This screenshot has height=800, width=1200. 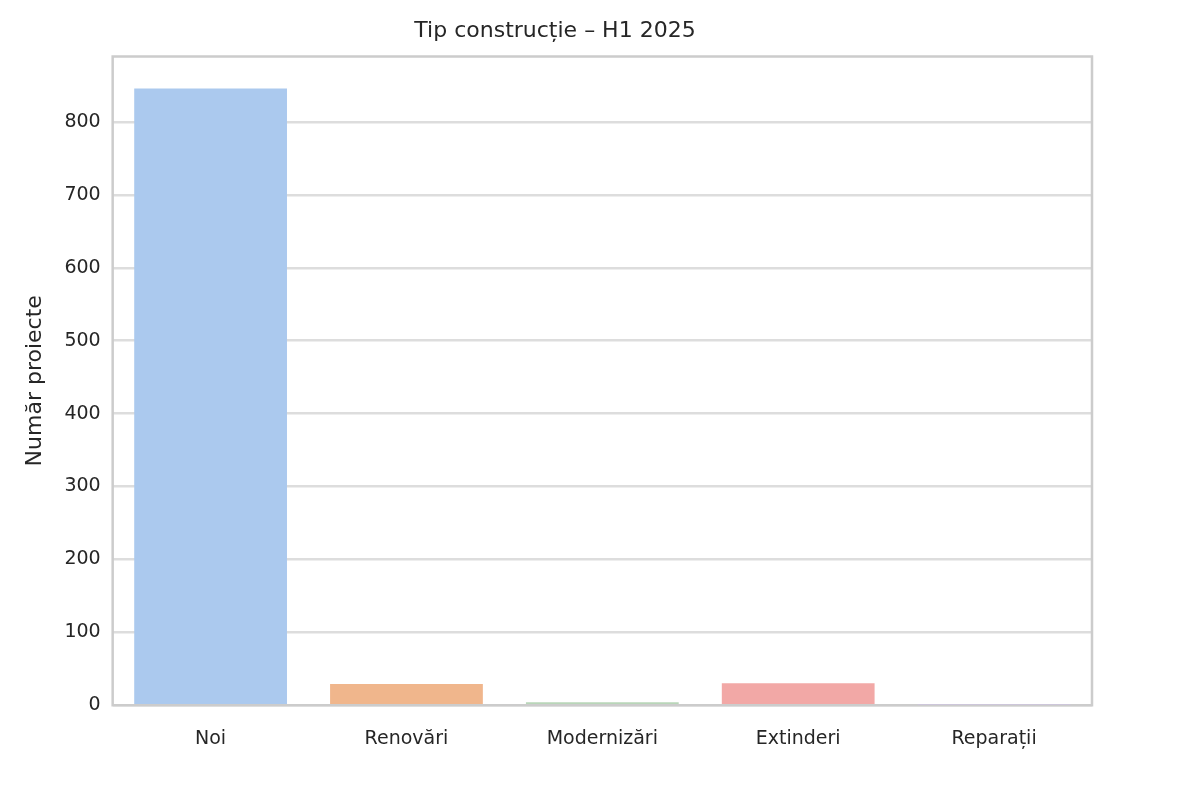 I want to click on y-tick-label: 0, so click(x=94, y=703).